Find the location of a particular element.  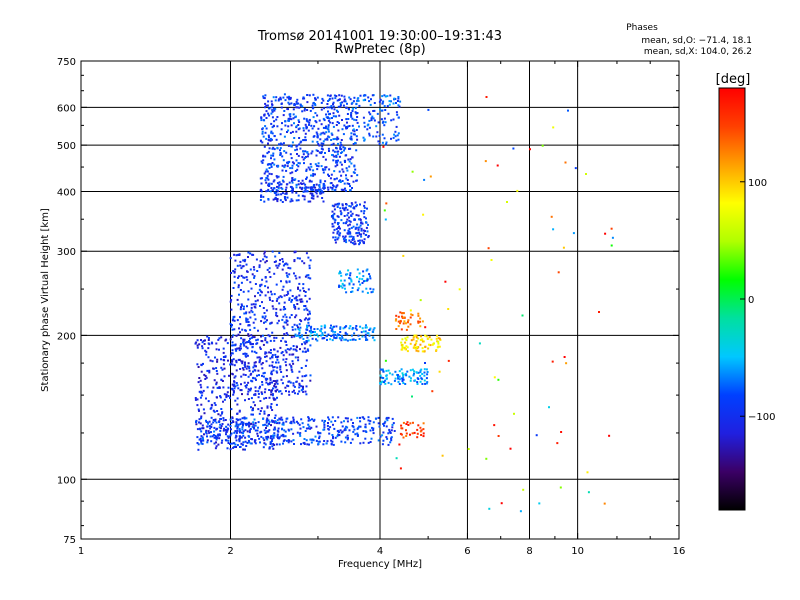

colorbar-tick-label: 0 is located at coordinates (751, 300).